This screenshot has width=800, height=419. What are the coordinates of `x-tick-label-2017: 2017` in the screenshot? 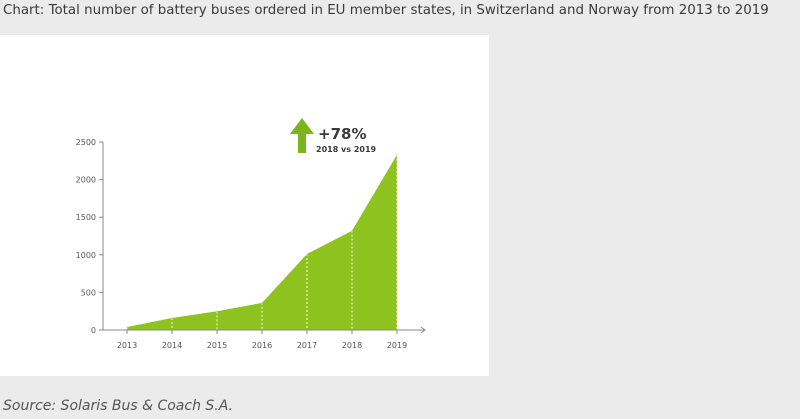 It's located at (307, 345).